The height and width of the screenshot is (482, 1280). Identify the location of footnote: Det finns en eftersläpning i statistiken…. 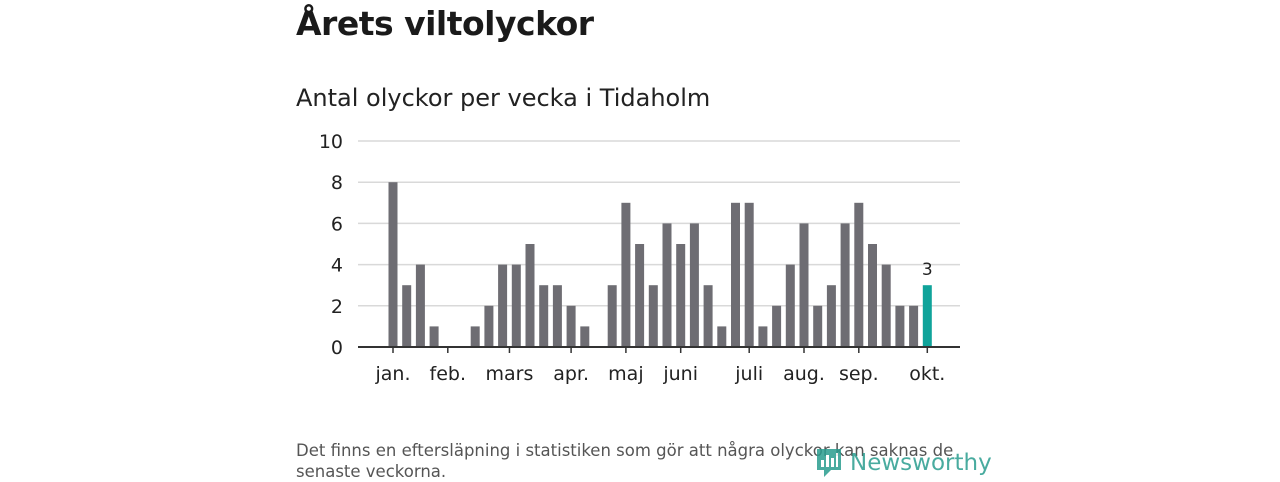
(625, 461).